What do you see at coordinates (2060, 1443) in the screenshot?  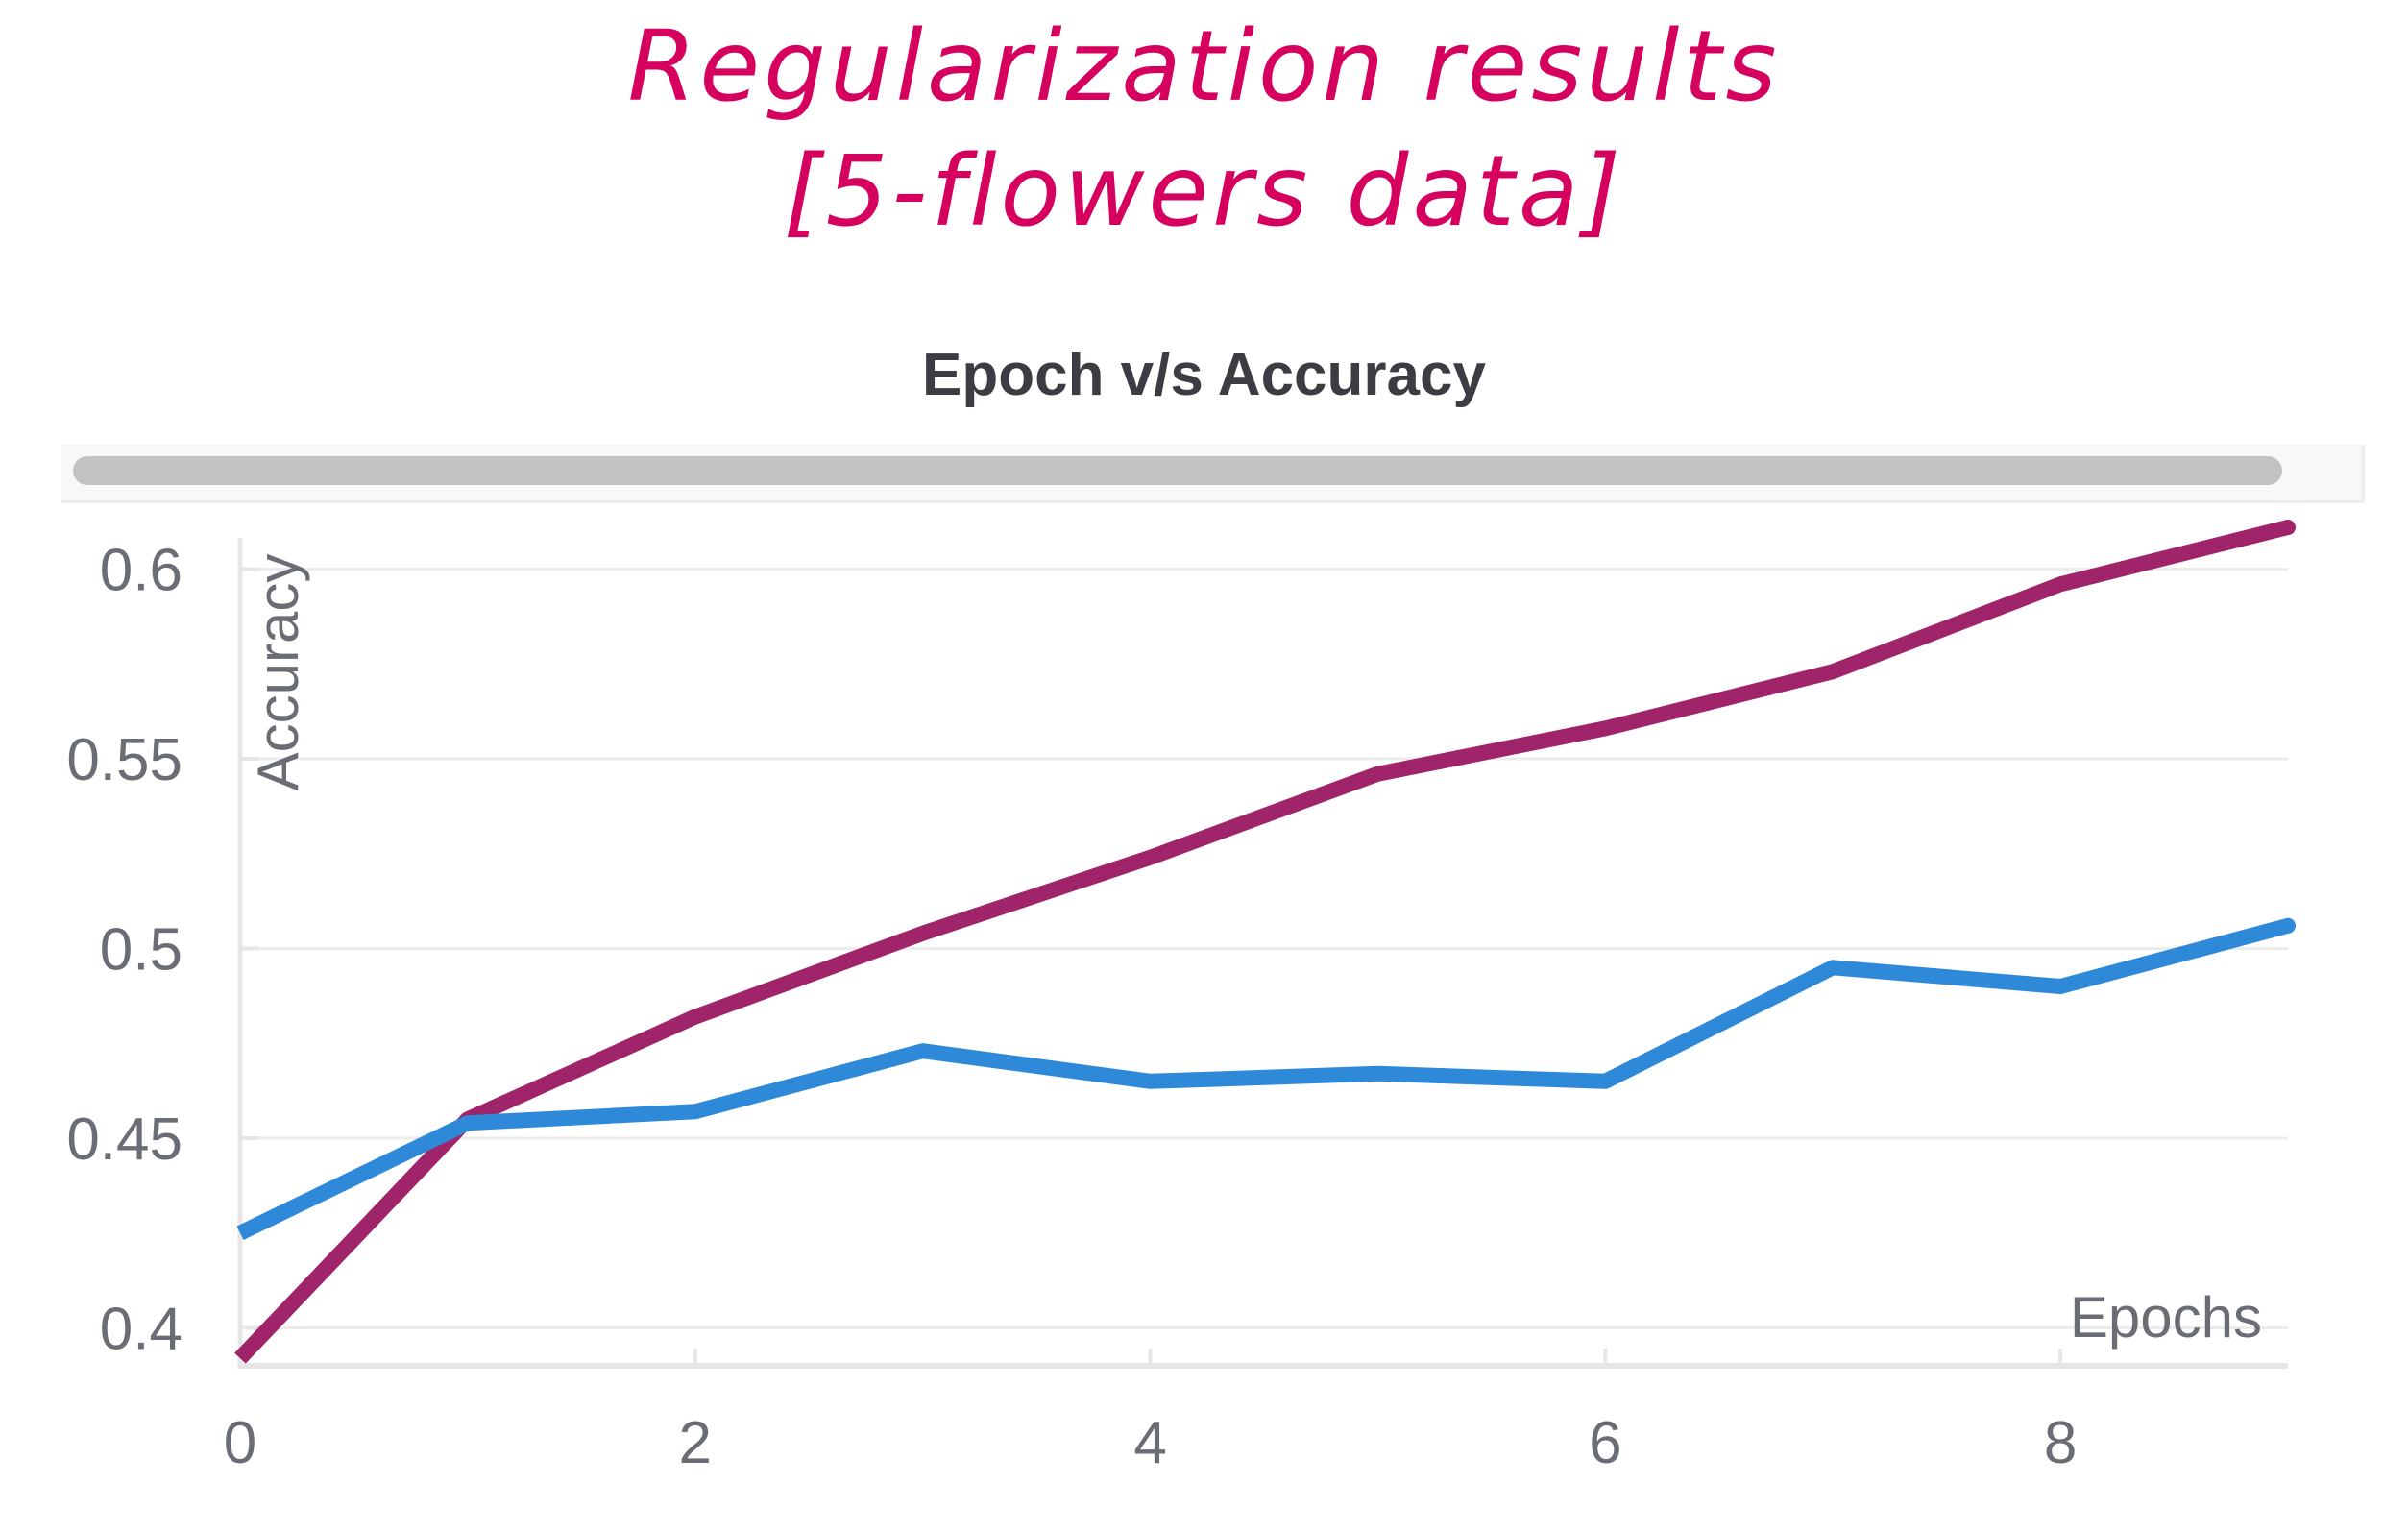 I see `x-tick-label: 8` at bounding box center [2060, 1443].